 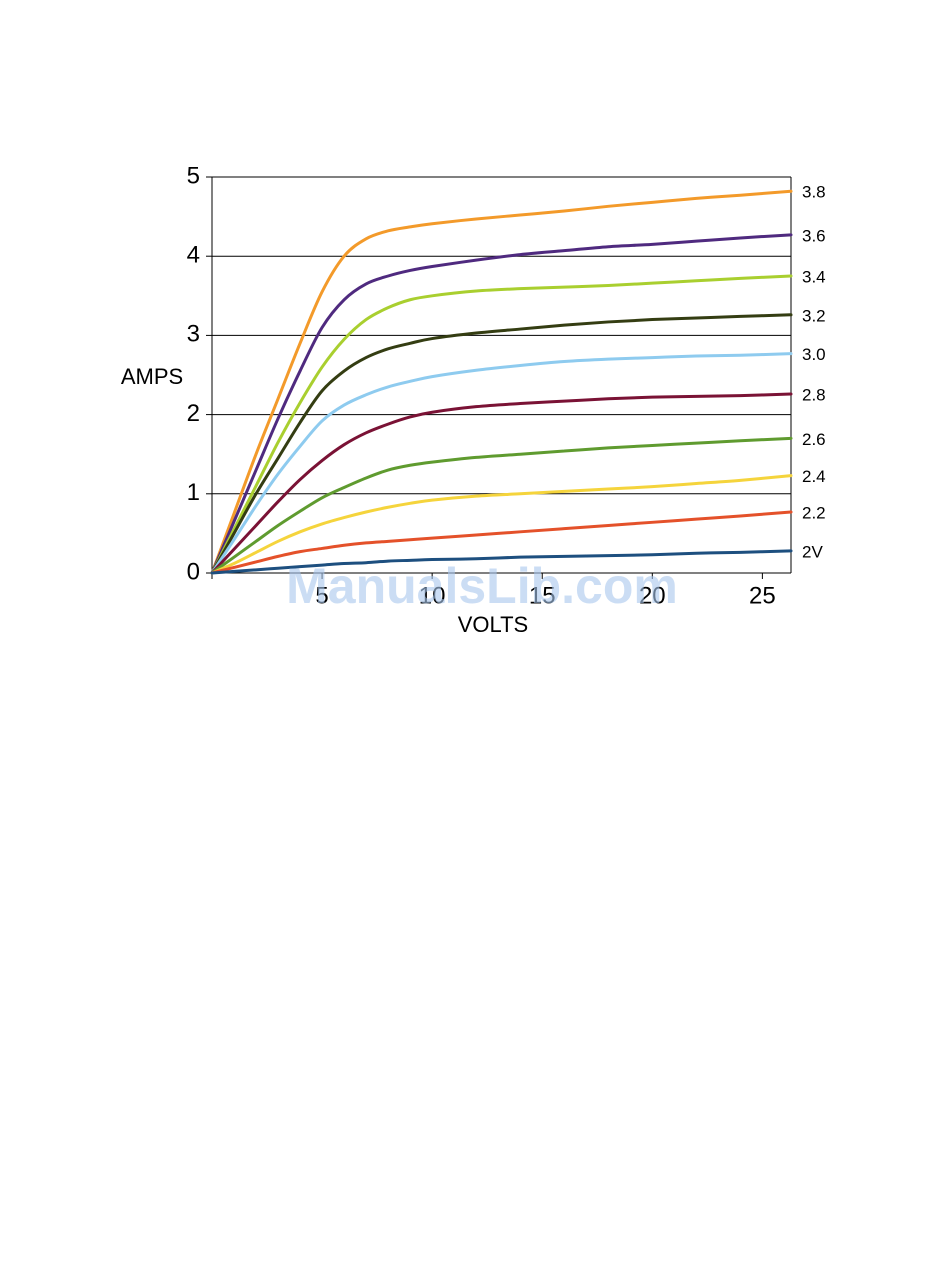 What do you see at coordinates (432, 595) in the screenshot?
I see `x-tick-label: 10` at bounding box center [432, 595].